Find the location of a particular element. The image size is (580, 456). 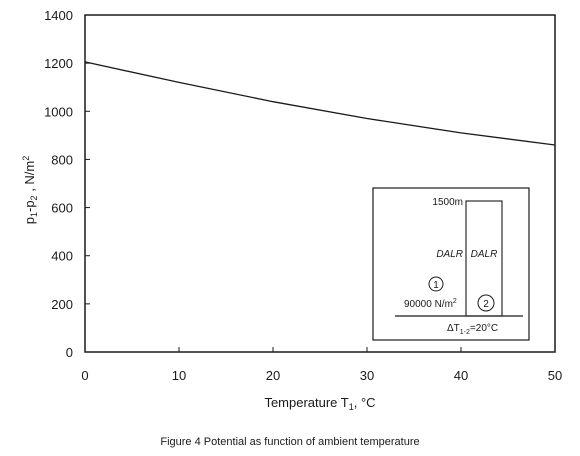

x-tick-label: 20 is located at coordinates (273, 375).